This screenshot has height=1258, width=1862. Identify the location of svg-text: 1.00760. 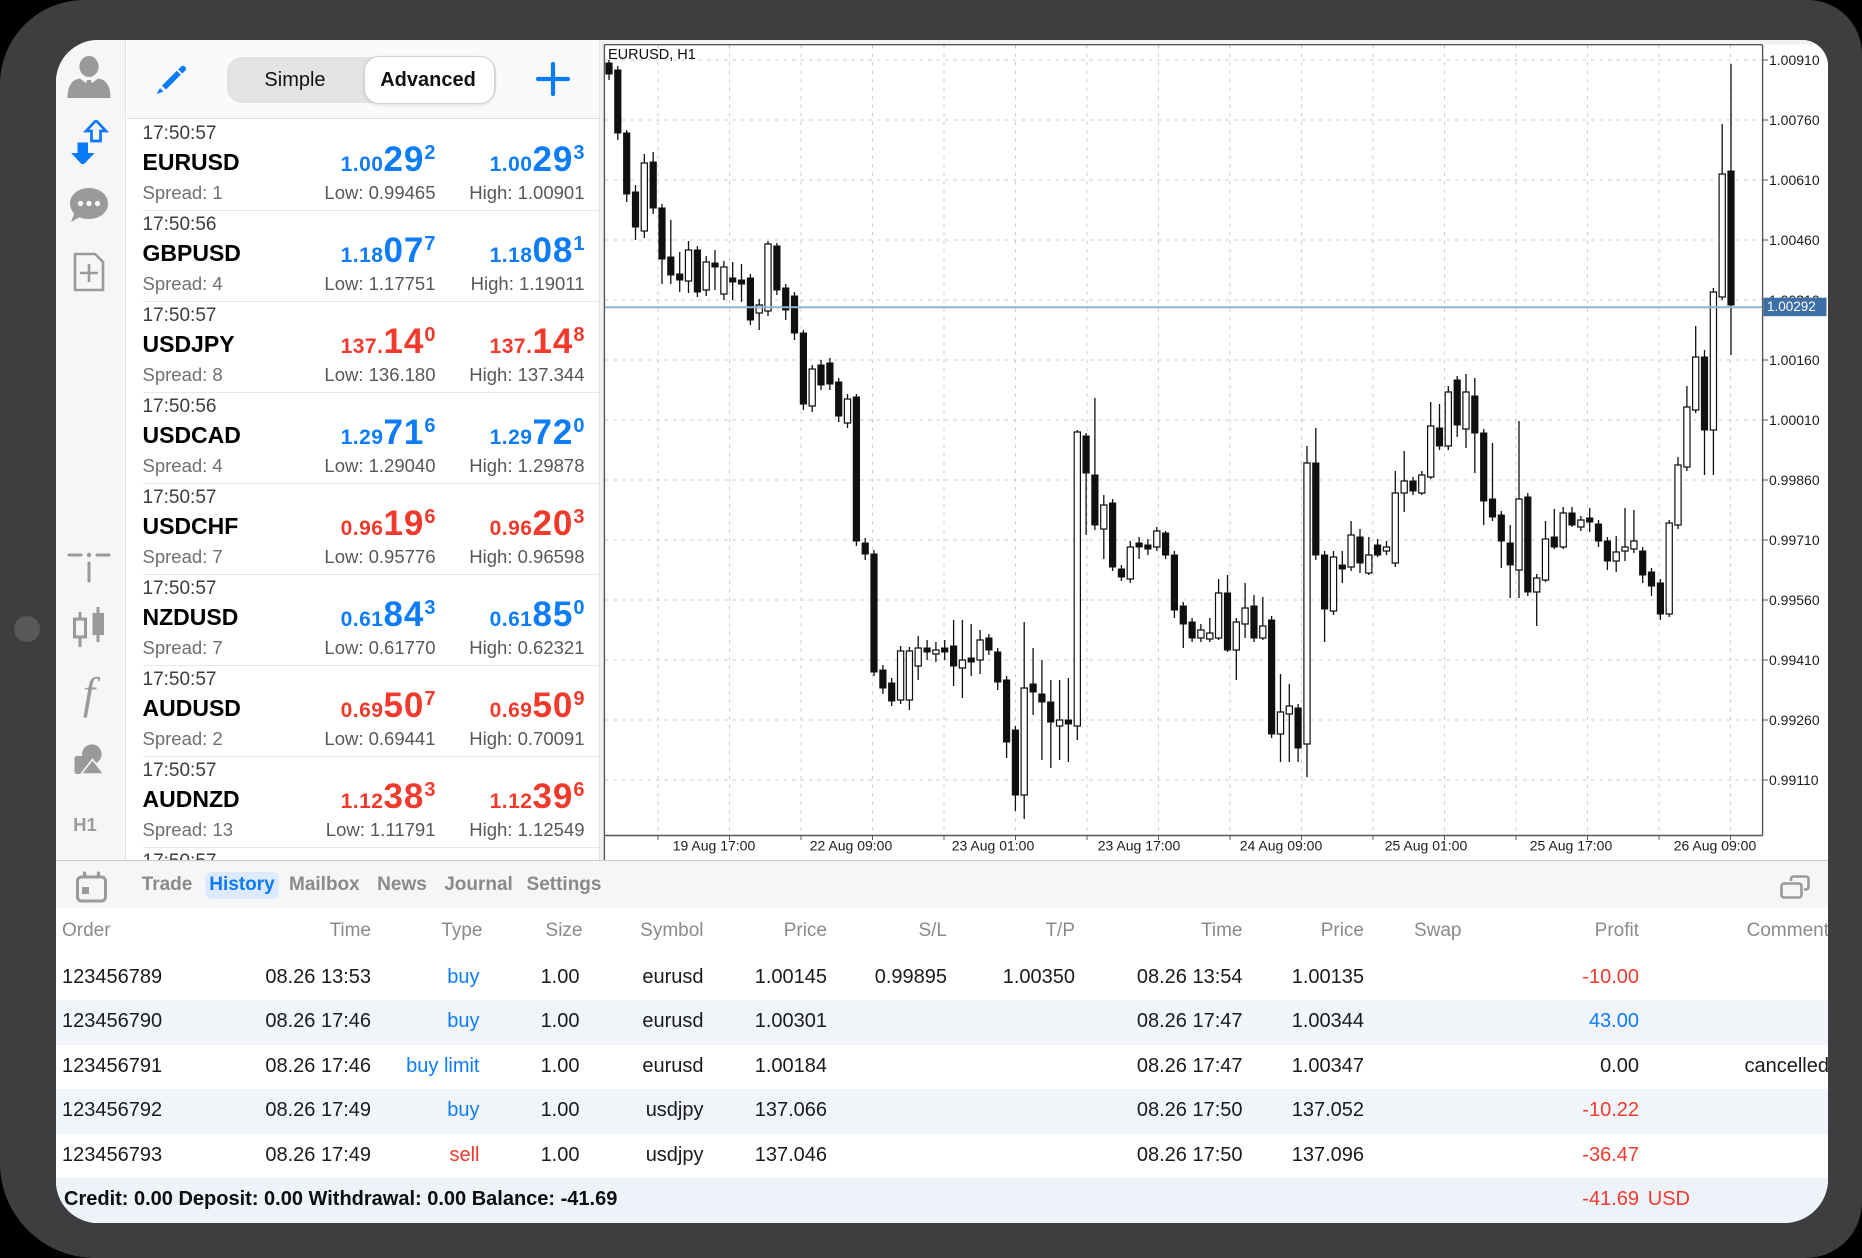
(1794, 120).